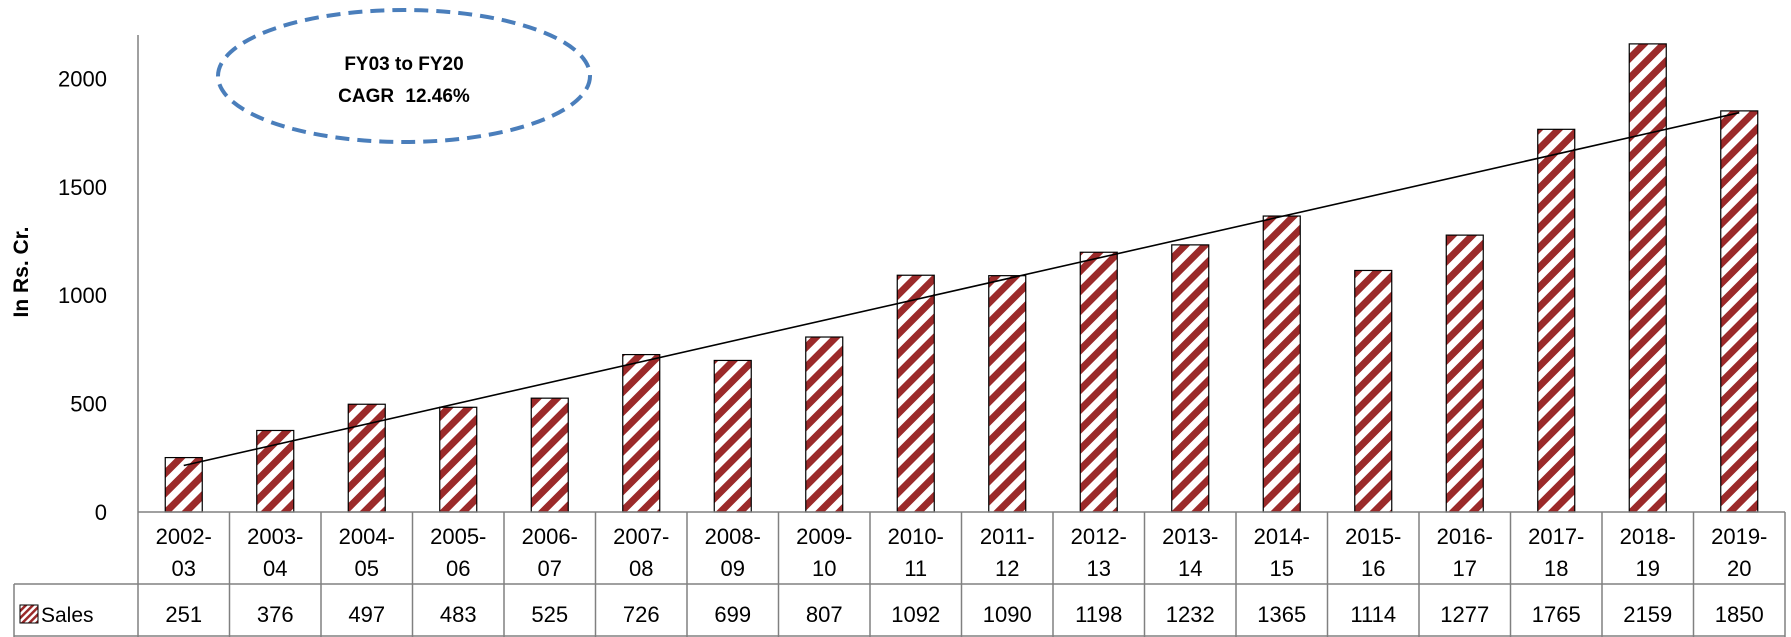 This screenshot has height=637, width=1791. I want to click on y-axis: 0 500 1000 1500 2000 In Rs. Cr., so click(74, 280).